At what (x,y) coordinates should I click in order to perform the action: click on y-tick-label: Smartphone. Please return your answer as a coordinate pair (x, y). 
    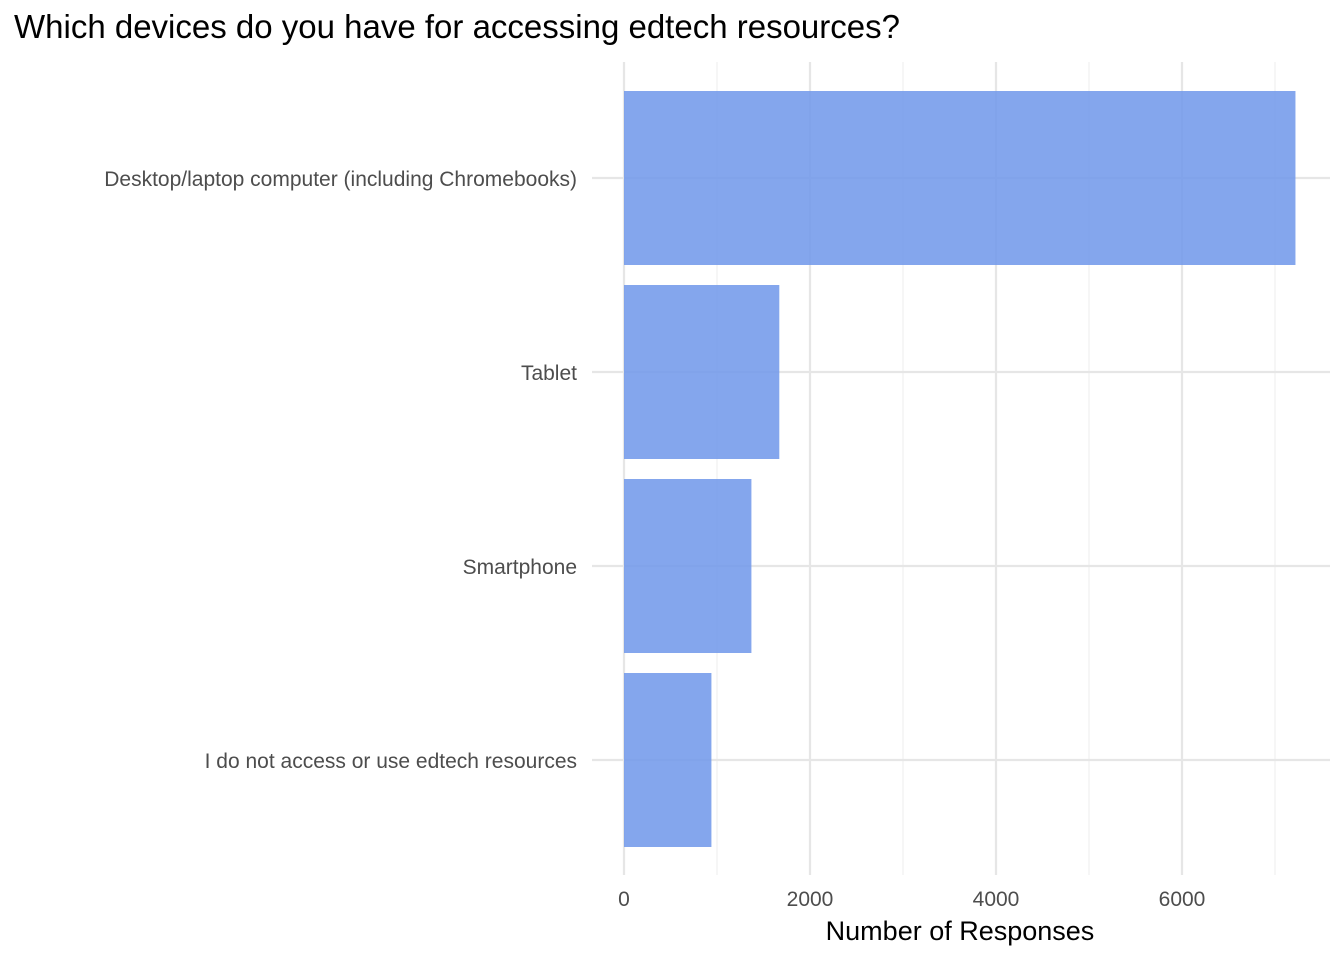
    Looking at the image, I should click on (520, 567).